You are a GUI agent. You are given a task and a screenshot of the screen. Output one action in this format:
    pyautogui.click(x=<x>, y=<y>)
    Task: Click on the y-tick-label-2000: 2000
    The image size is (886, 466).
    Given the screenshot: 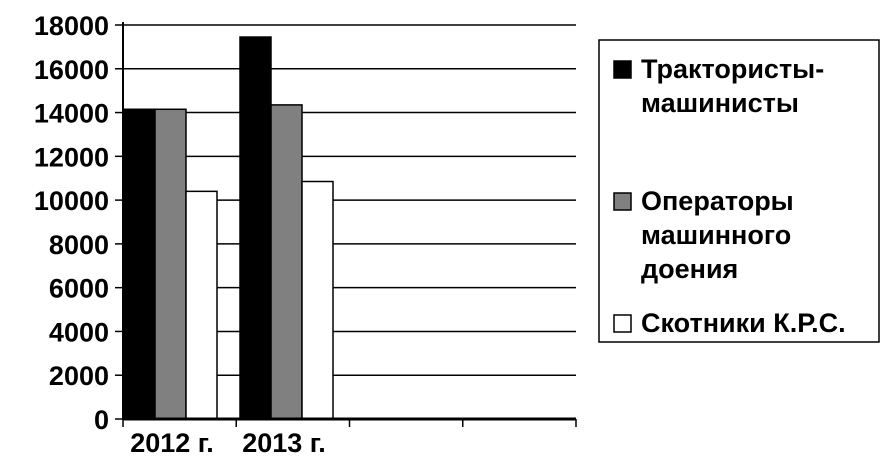 What is the action you would take?
    pyautogui.click(x=79, y=376)
    